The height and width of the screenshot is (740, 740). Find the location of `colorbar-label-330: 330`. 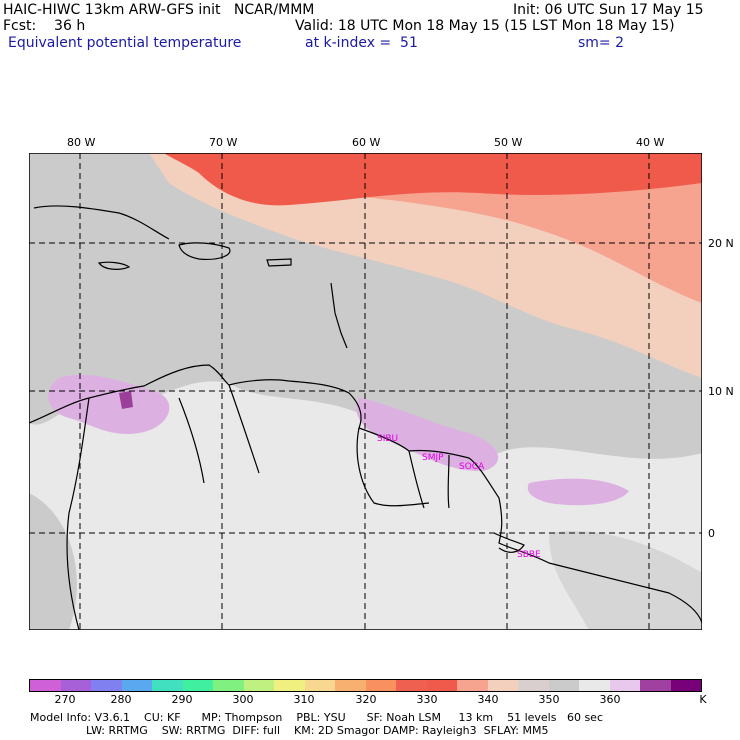

colorbar-label-330: 330 is located at coordinates (427, 699).